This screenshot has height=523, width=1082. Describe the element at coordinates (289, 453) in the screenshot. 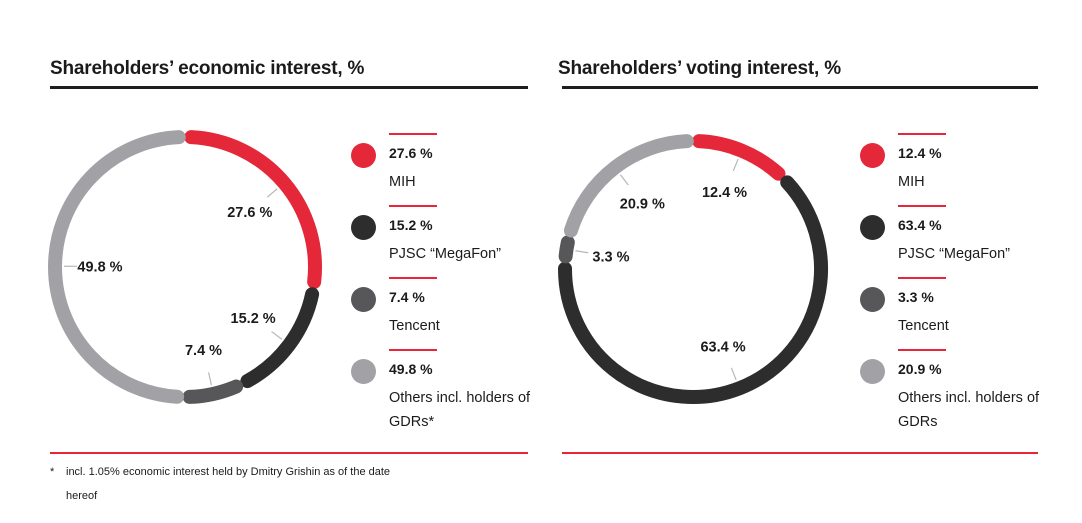

I see `economic-bottom-rule` at that location.